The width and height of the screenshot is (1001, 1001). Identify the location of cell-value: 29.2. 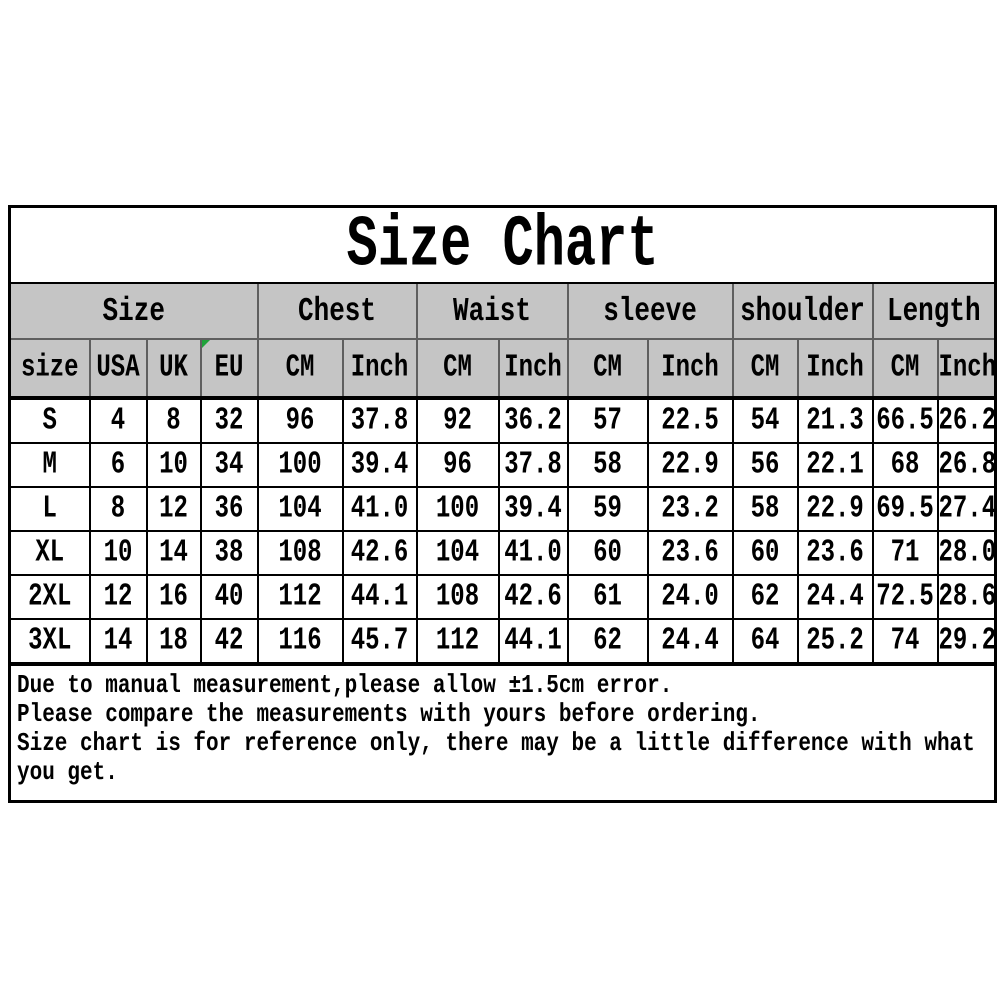
(967, 641).